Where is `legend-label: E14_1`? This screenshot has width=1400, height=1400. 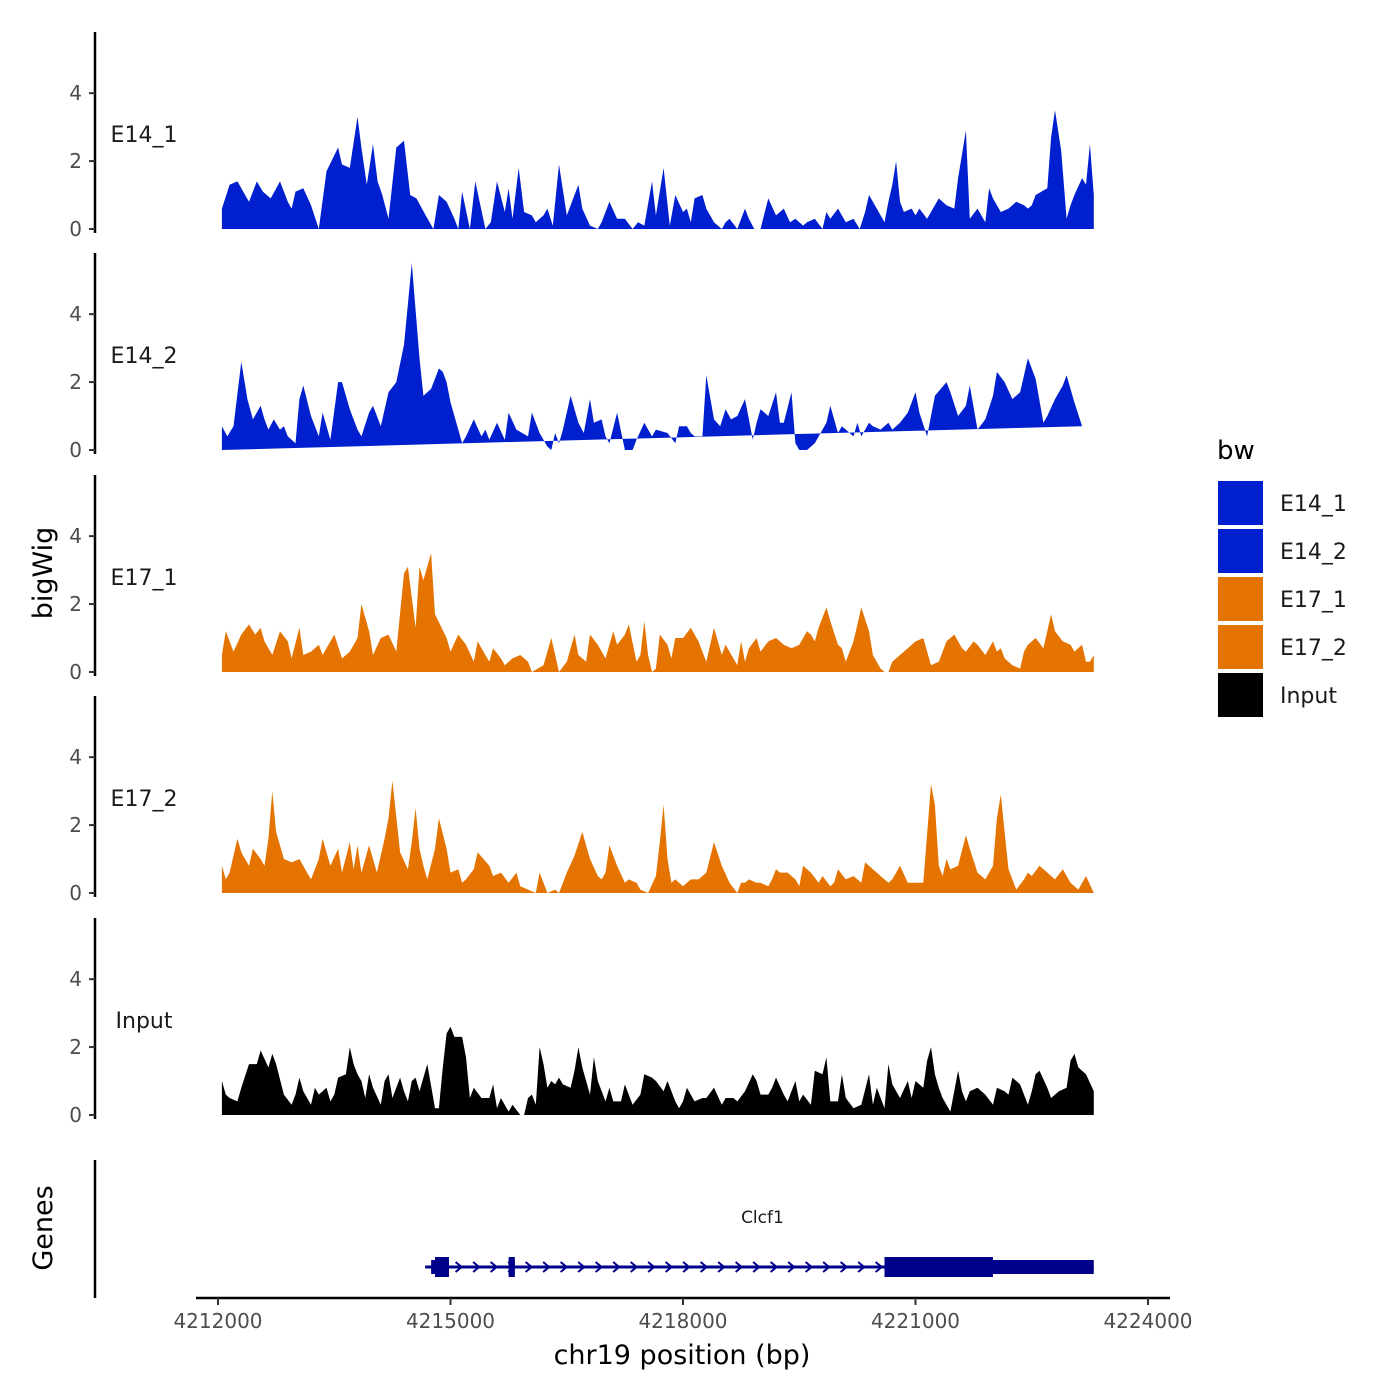 legend-label: E14_1 is located at coordinates (1313, 504).